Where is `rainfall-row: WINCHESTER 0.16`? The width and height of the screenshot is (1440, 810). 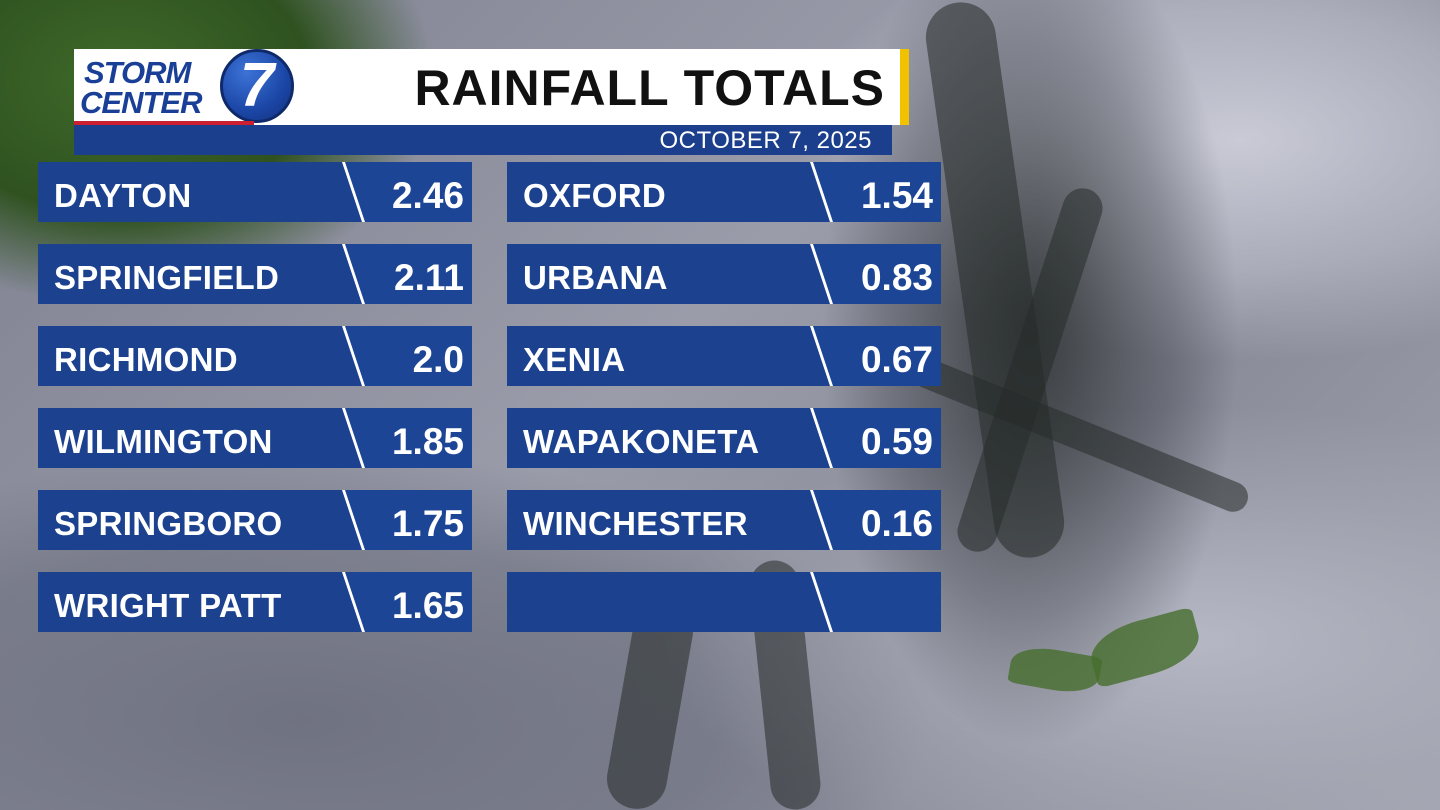
rainfall-row: WINCHESTER 0.16 is located at coordinates (724, 520).